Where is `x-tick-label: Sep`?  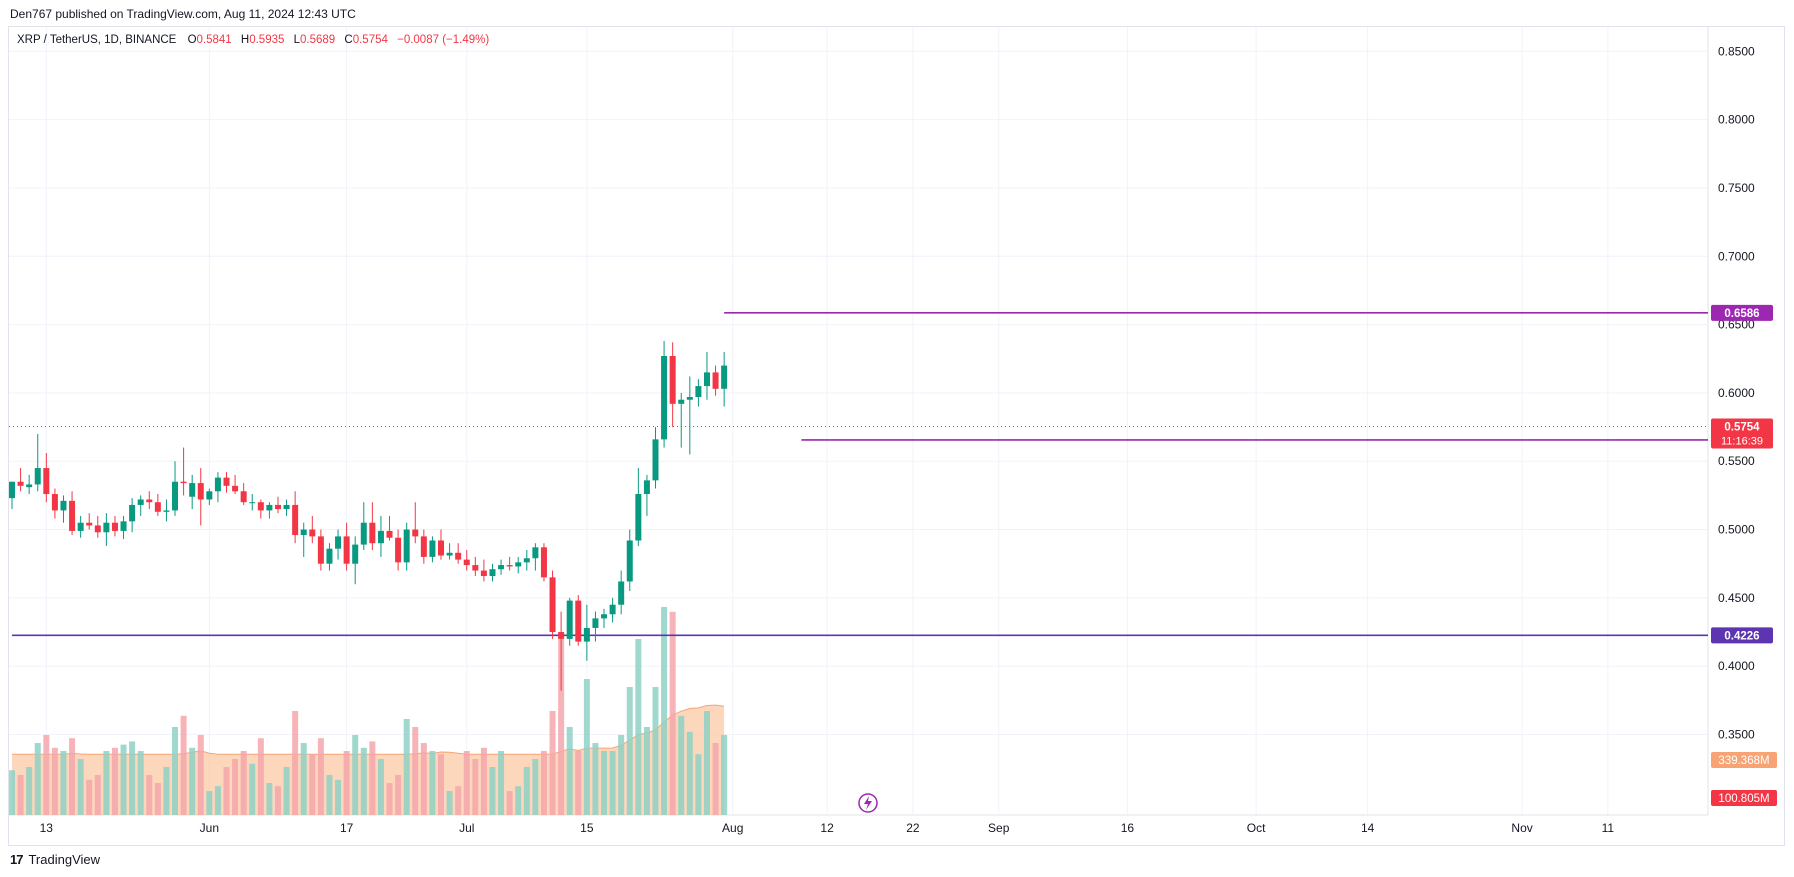 x-tick-label: Sep is located at coordinates (999, 828).